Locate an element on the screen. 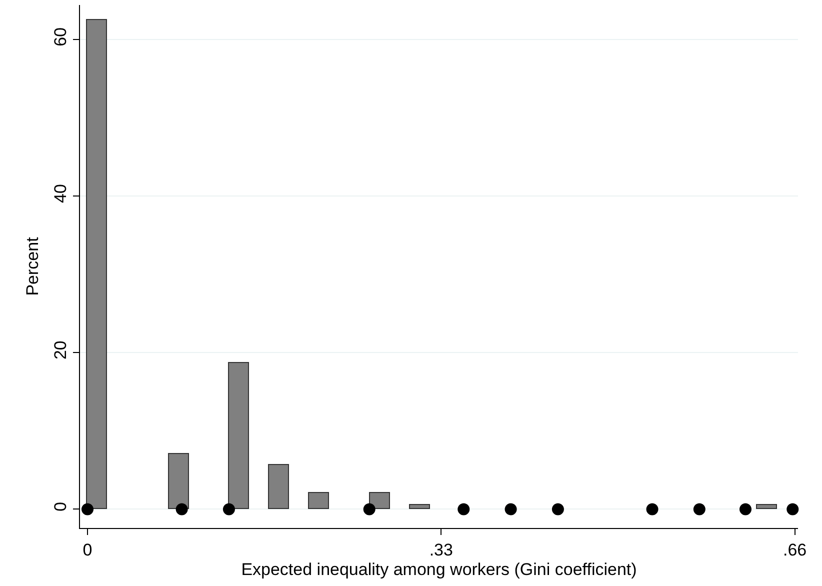  x-axis-title: Expected inequality among workers (Gini coefficient) is located at coordinates (439, 569).